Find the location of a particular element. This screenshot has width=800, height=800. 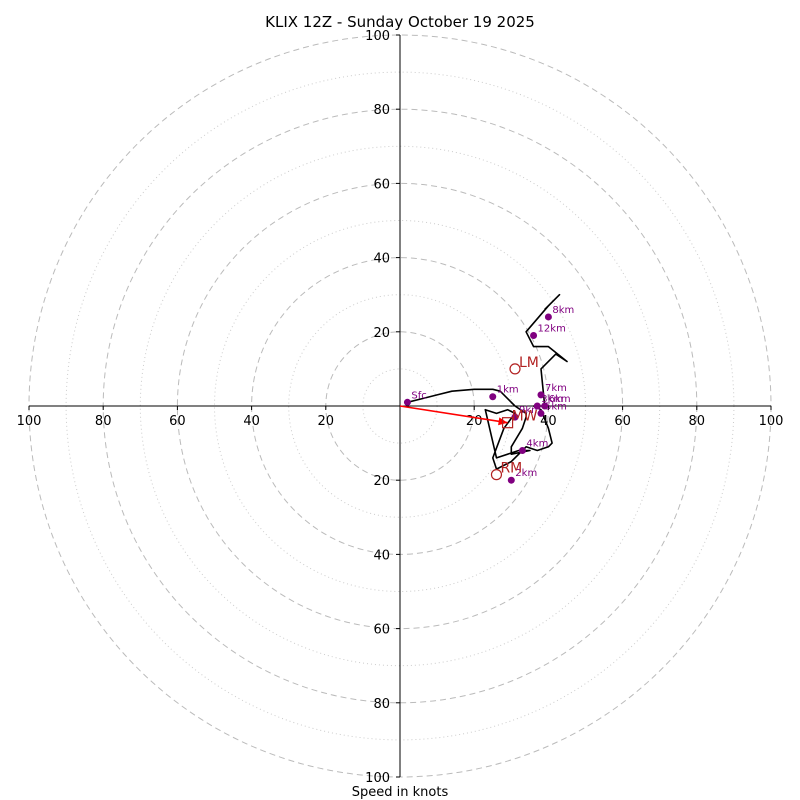

x-tick-label-7: 60 is located at coordinates (622, 421).